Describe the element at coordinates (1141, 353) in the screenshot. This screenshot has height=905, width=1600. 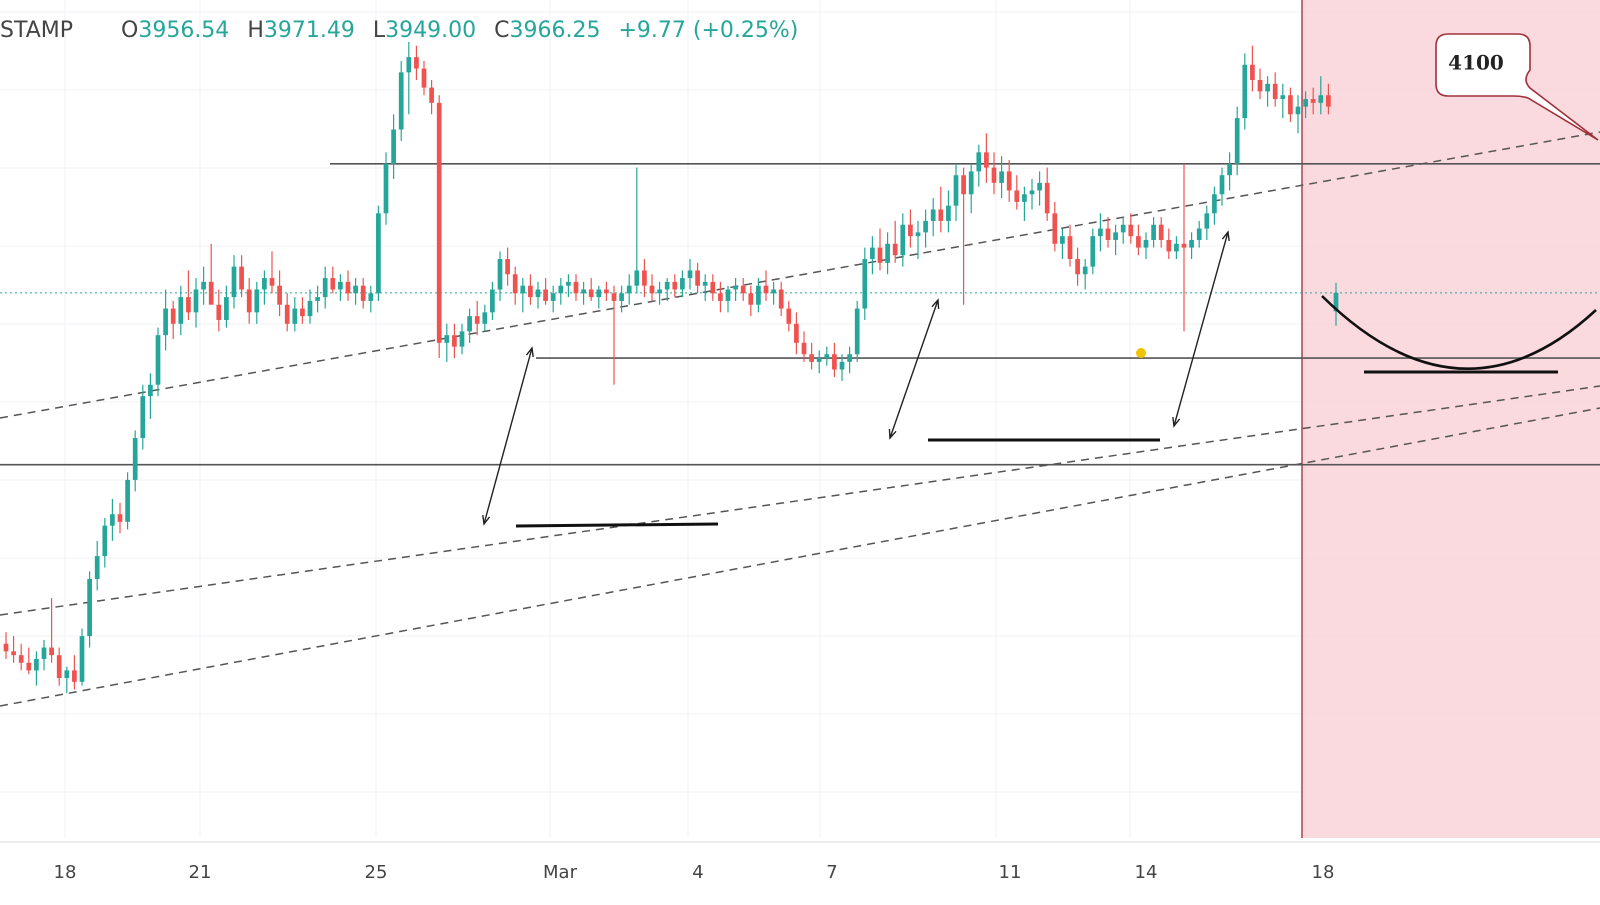
I see `marker-dot` at that location.